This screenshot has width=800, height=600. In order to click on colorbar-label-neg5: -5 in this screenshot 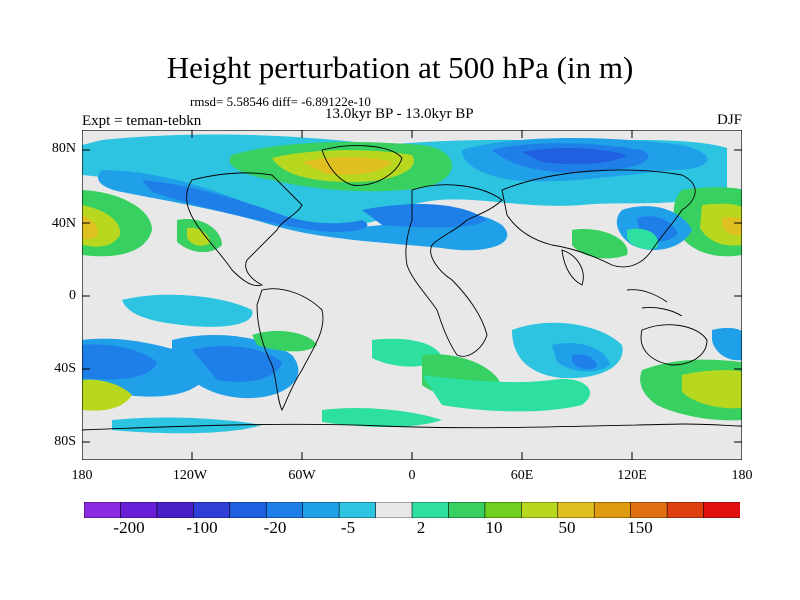, I will do `click(348, 527)`.